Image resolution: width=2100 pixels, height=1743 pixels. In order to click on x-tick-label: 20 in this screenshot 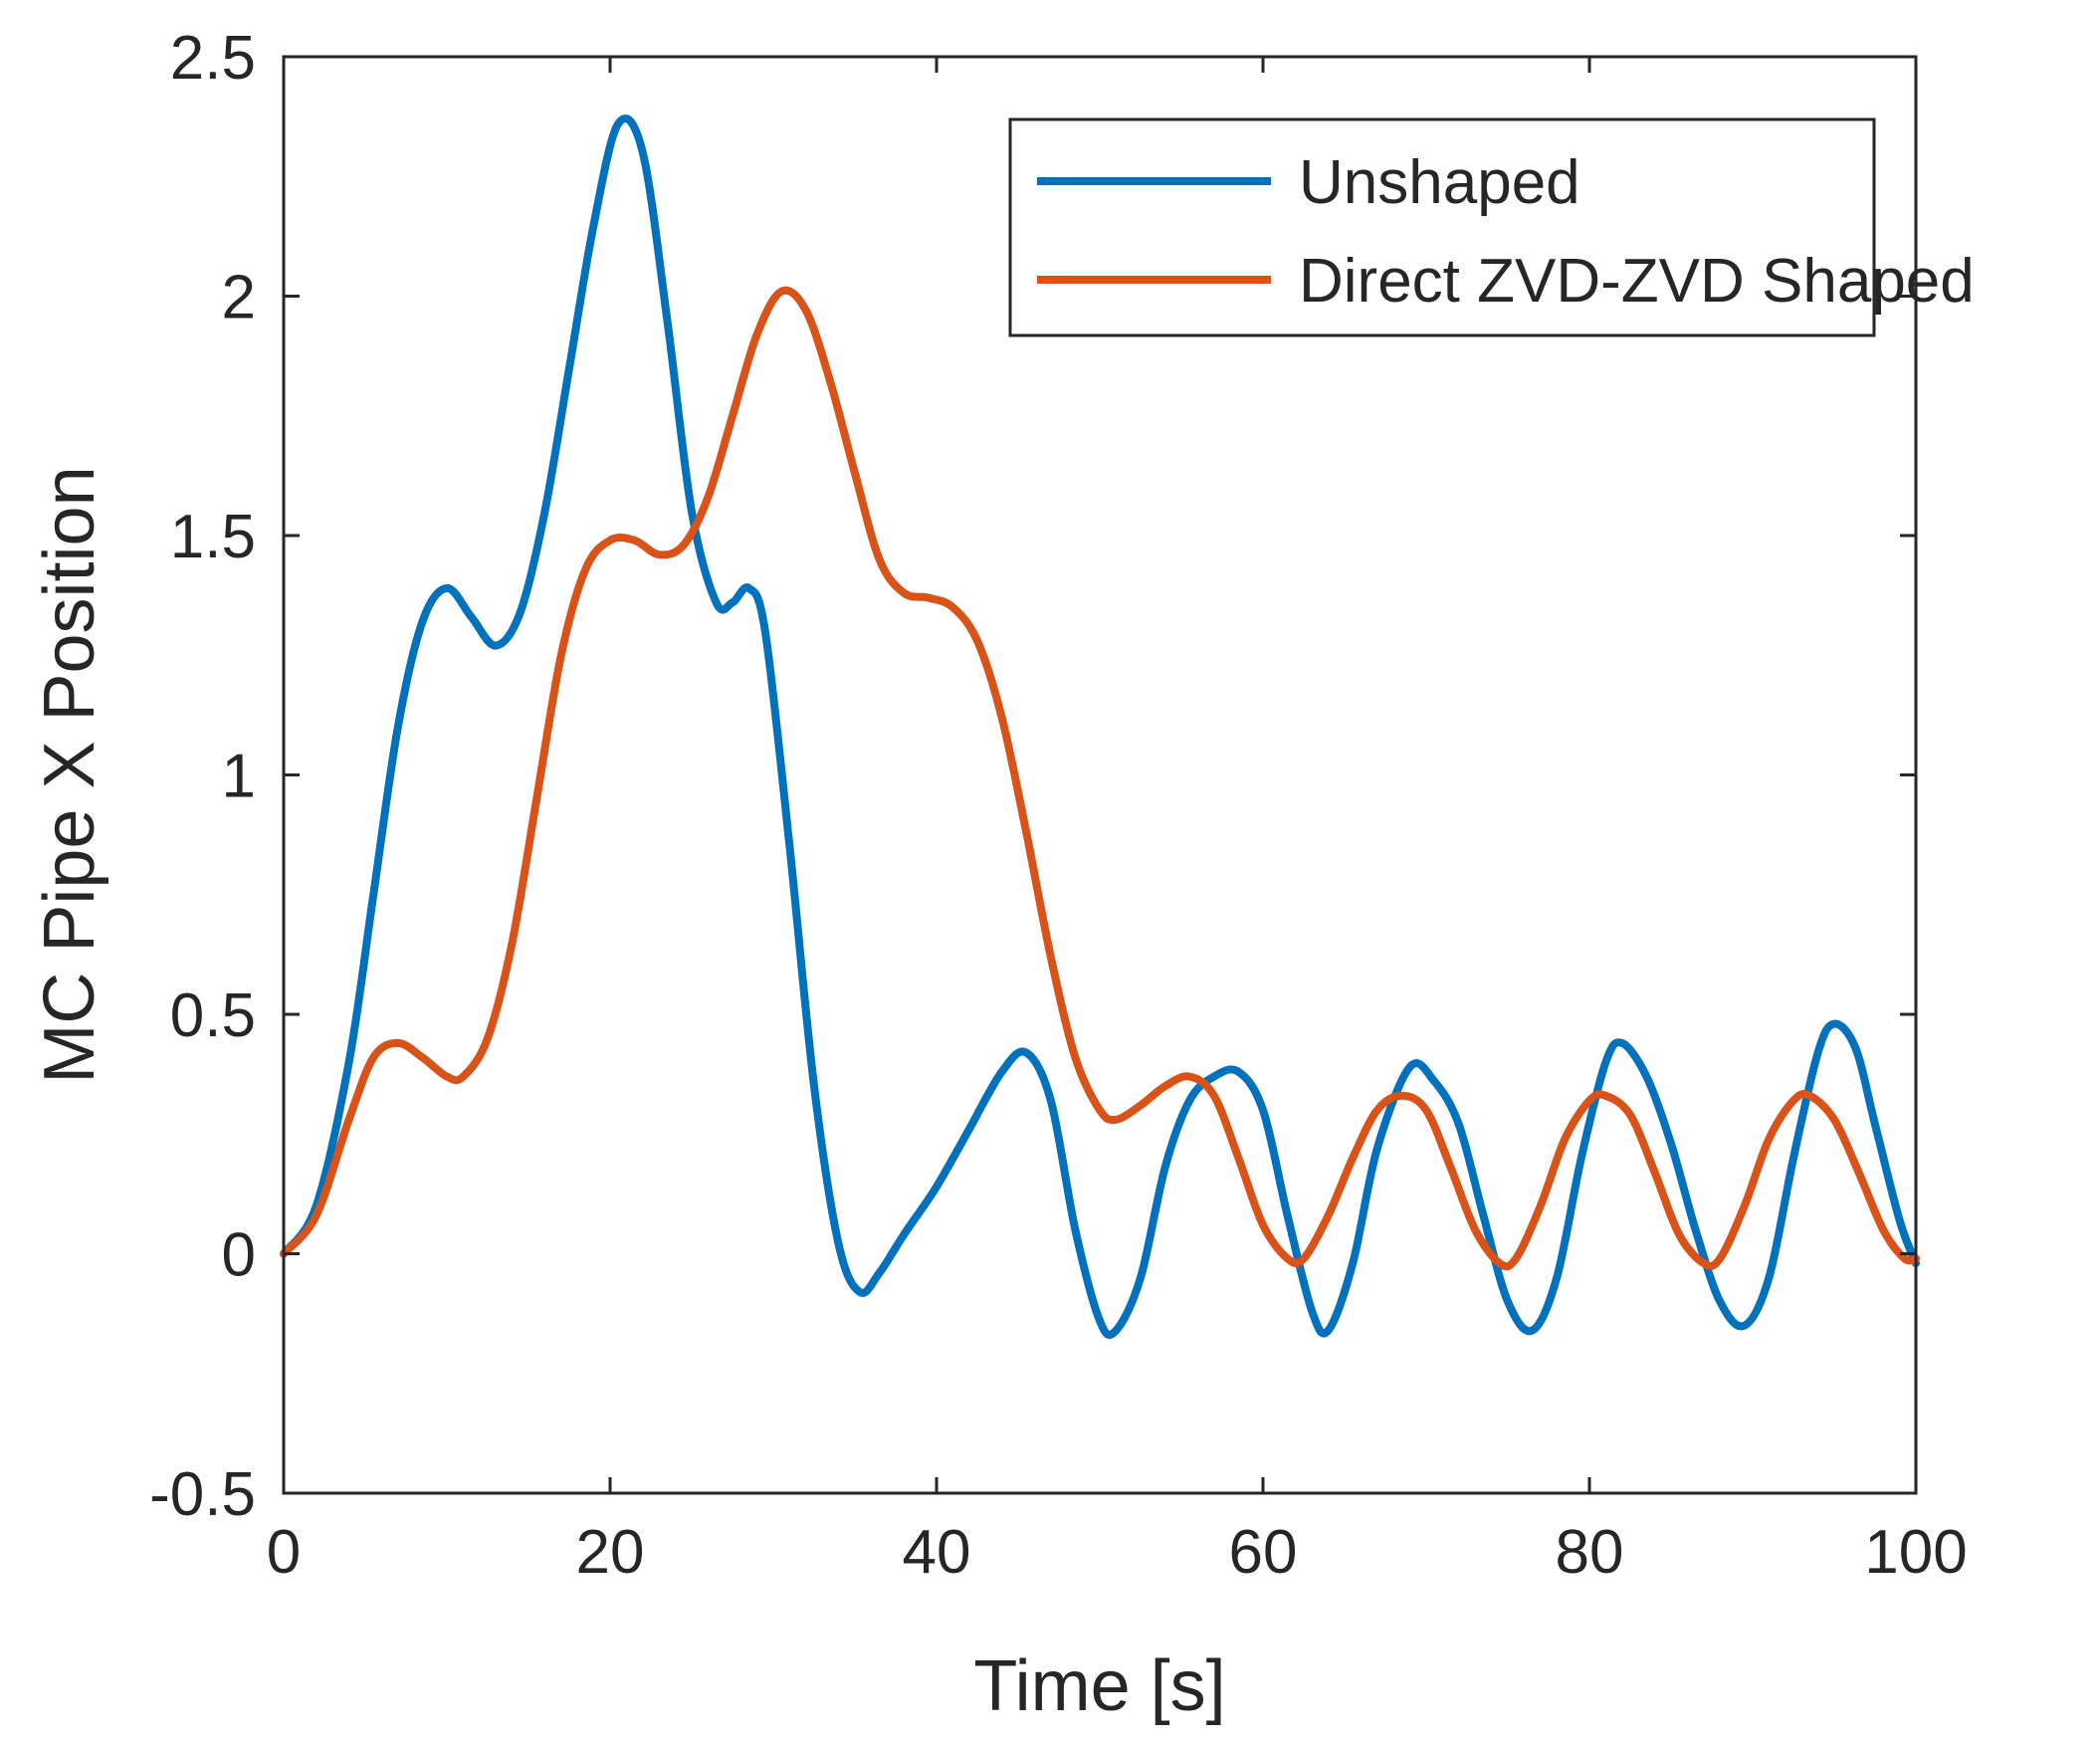, I will do `click(610, 1552)`.